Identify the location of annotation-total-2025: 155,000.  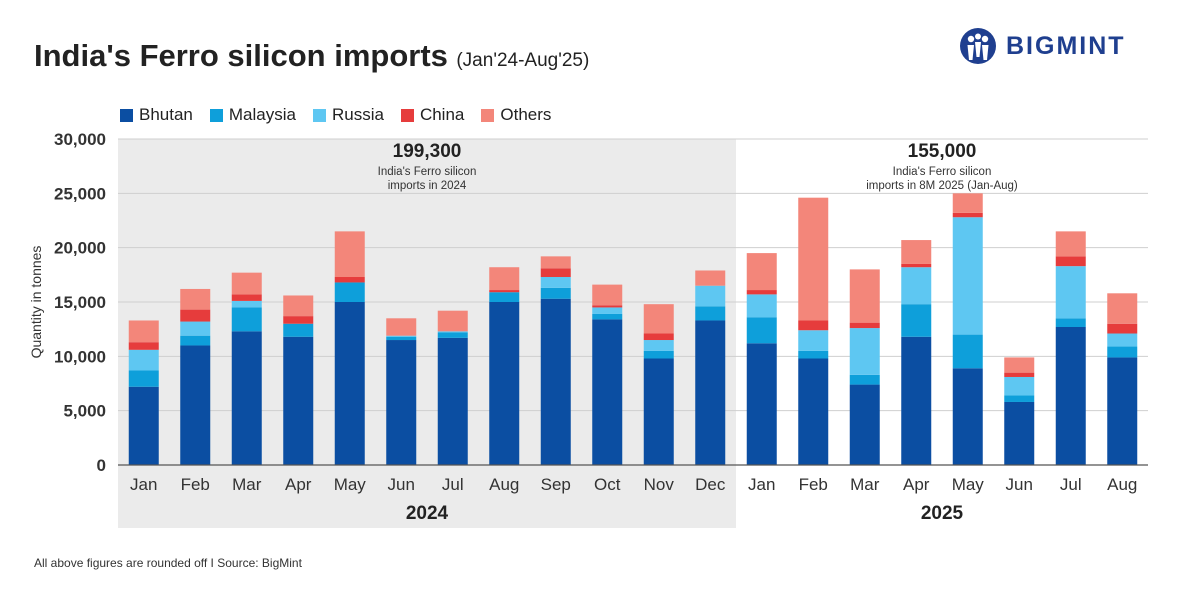
(942, 151).